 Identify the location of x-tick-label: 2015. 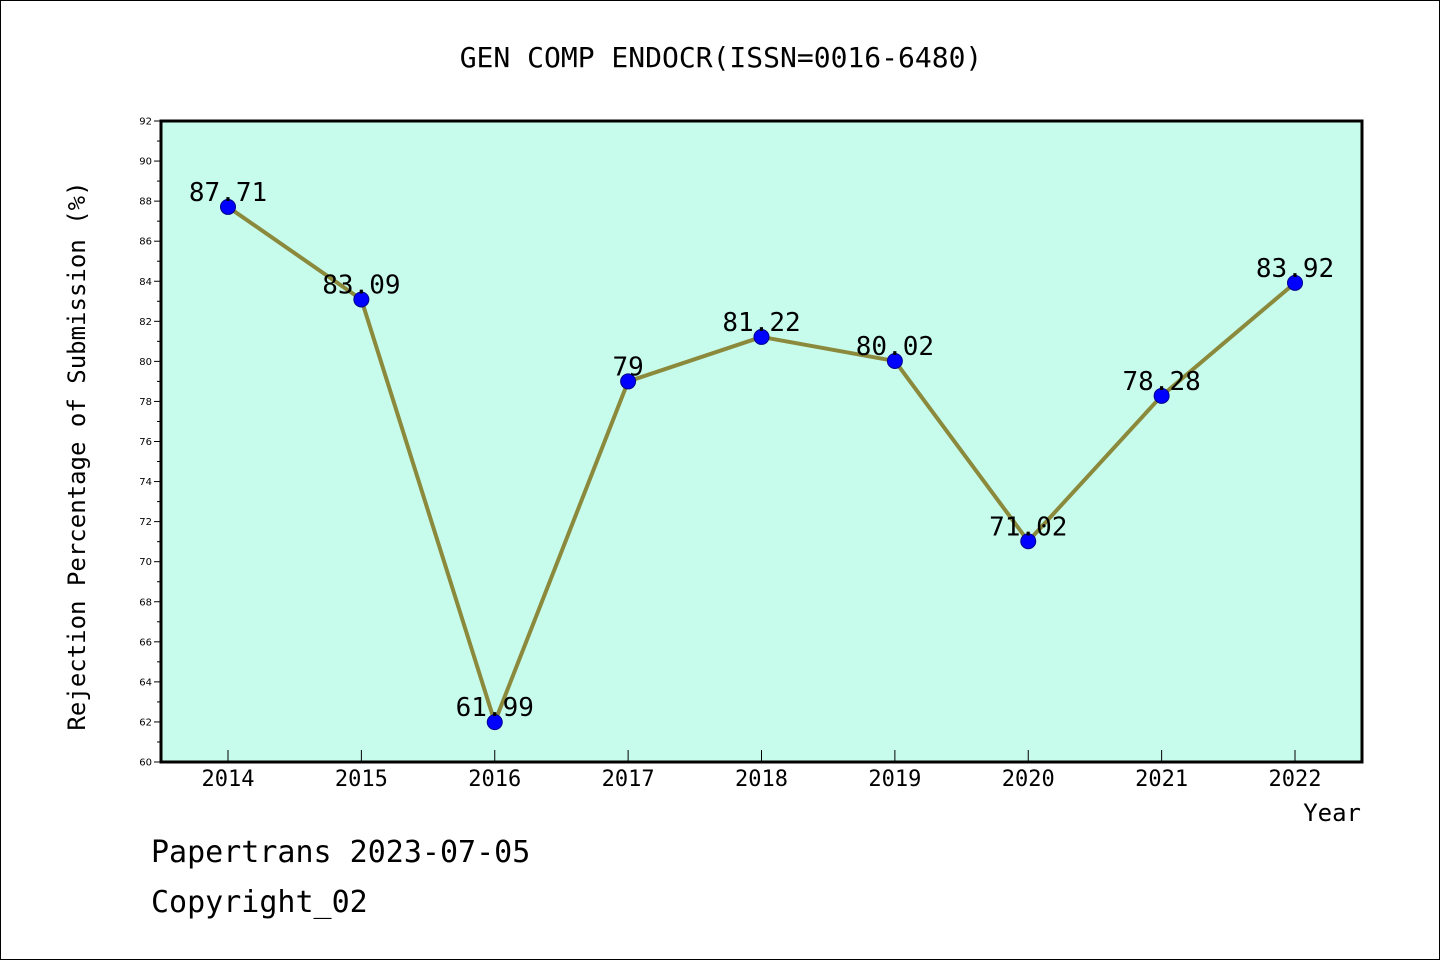
(361, 779).